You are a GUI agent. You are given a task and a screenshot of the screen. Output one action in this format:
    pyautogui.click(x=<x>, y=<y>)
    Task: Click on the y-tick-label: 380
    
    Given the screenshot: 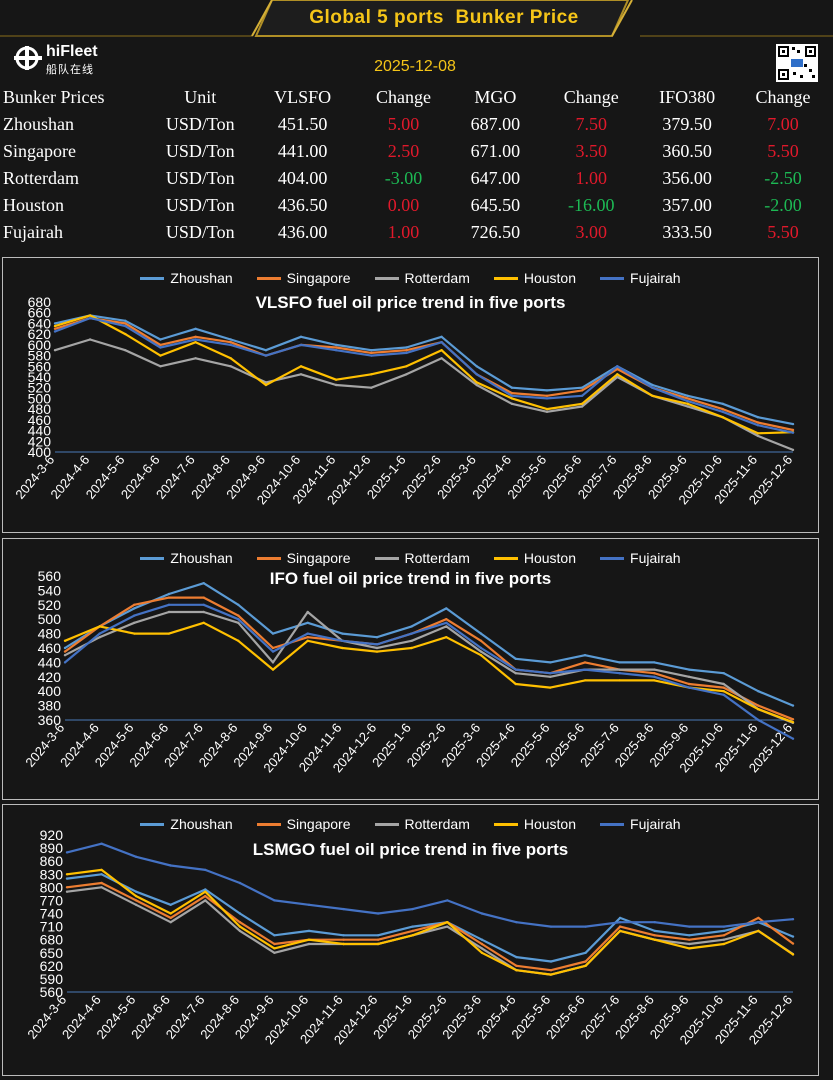 What is the action you would take?
    pyautogui.click(x=50, y=706)
    